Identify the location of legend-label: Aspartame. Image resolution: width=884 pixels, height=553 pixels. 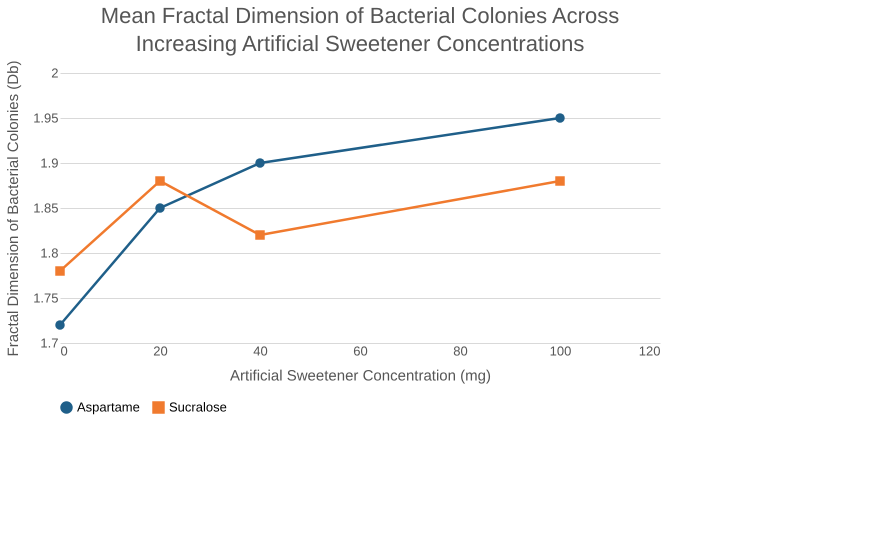
(108, 407).